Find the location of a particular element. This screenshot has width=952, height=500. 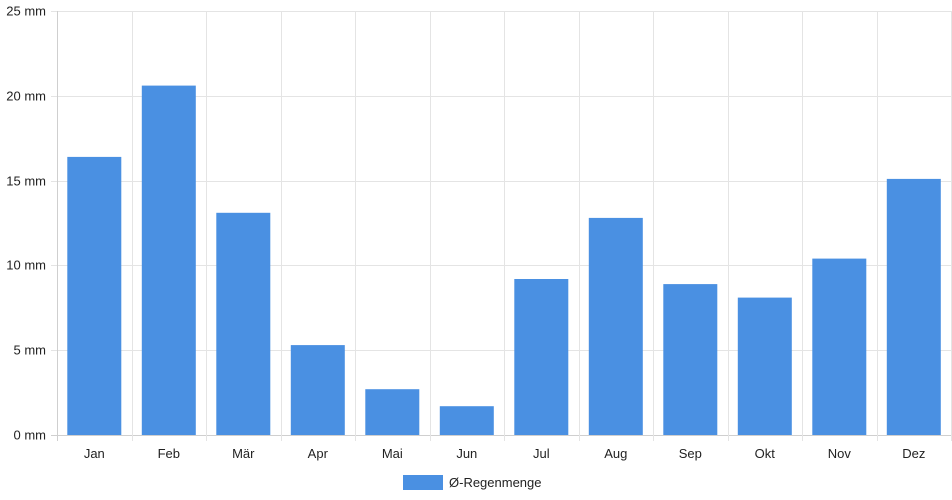

legend: Ø-Regenmenge is located at coordinates (472, 482).